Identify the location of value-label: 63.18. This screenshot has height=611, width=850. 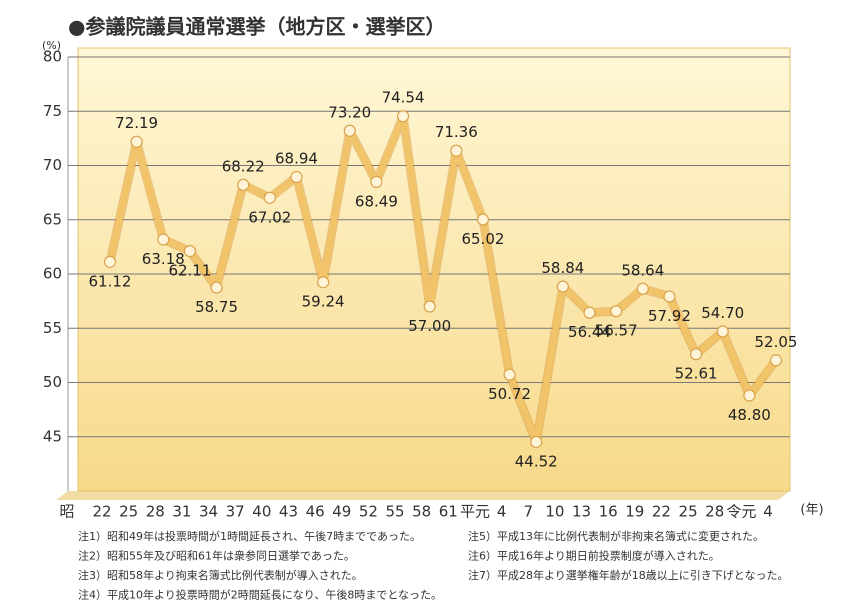
(163, 259).